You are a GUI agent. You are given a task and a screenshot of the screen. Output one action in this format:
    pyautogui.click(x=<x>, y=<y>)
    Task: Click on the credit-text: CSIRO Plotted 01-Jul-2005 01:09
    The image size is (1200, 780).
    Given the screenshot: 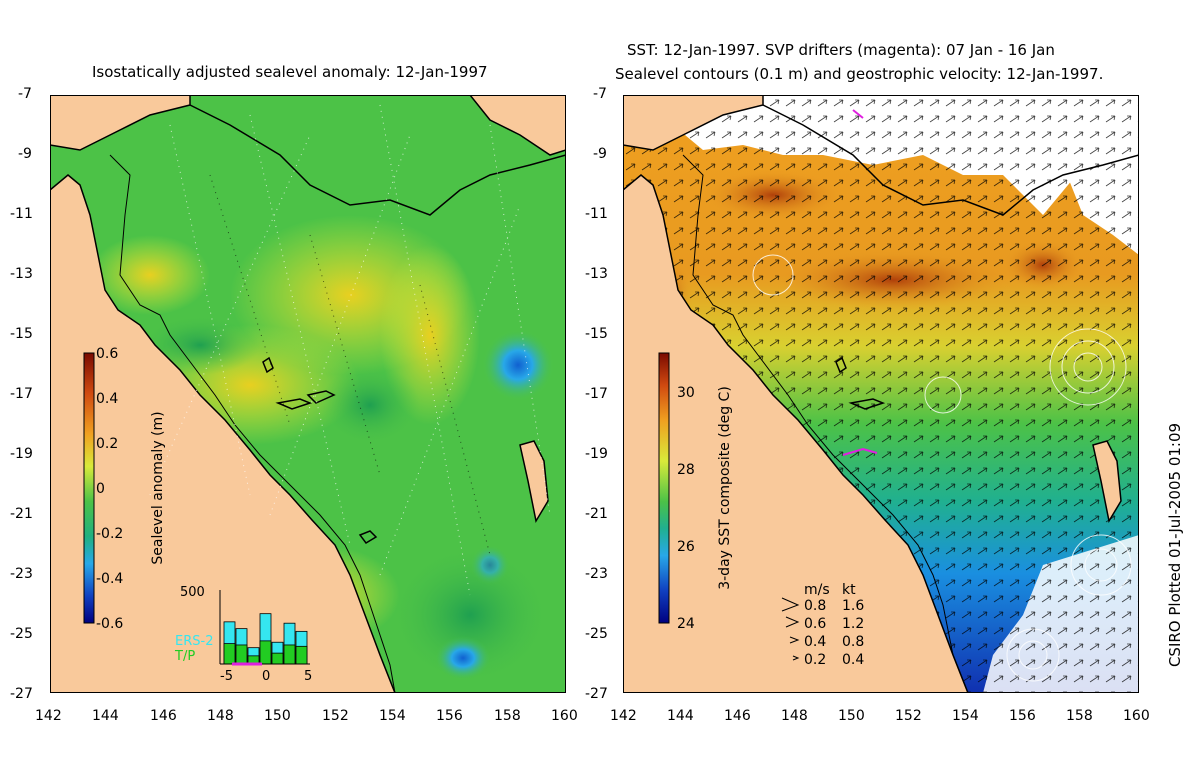 What is the action you would take?
    pyautogui.click(x=1175, y=545)
    